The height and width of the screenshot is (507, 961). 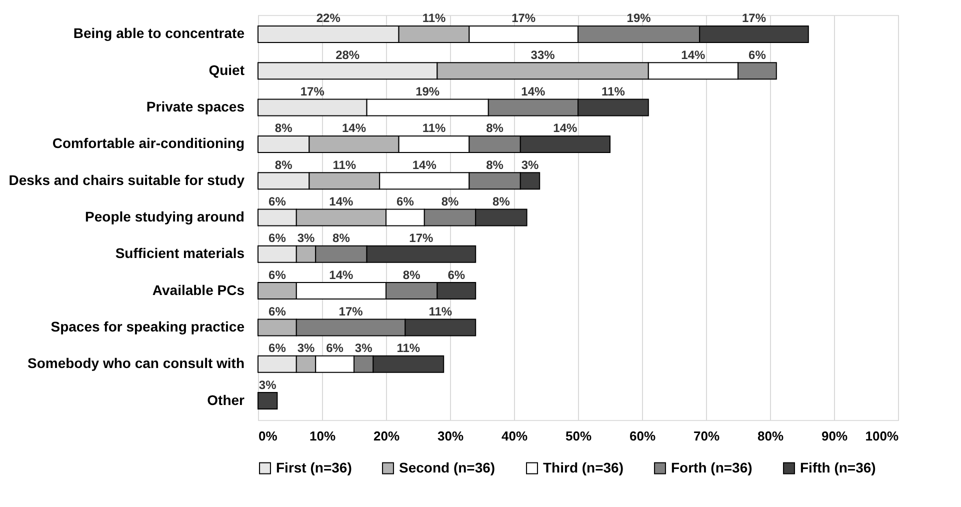 I want to click on bar, so click(x=268, y=401).